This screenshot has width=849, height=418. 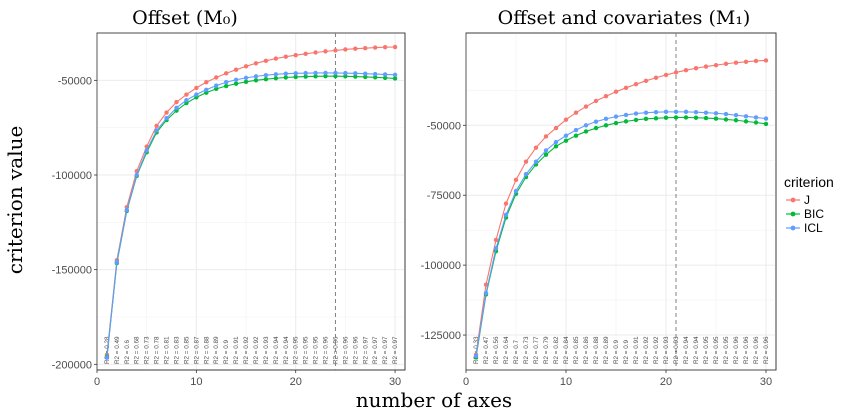 What do you see at coordinates (236, 350) in the screenshot?
I see `r2-label: R2 = 0.91` at bounding box center [236, 350].